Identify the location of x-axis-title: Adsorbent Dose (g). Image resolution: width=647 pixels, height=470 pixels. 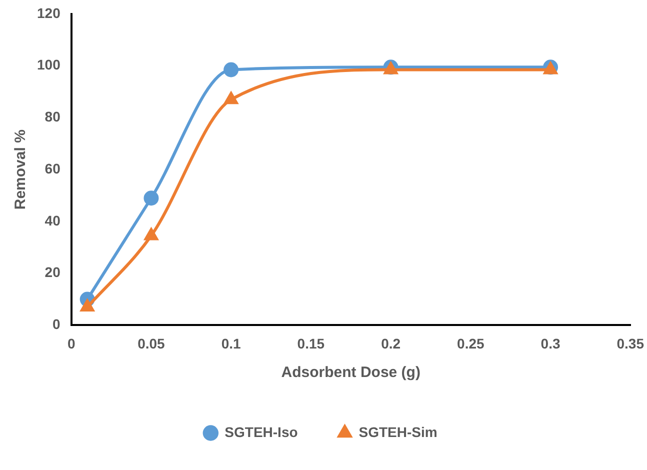
(350, 373).